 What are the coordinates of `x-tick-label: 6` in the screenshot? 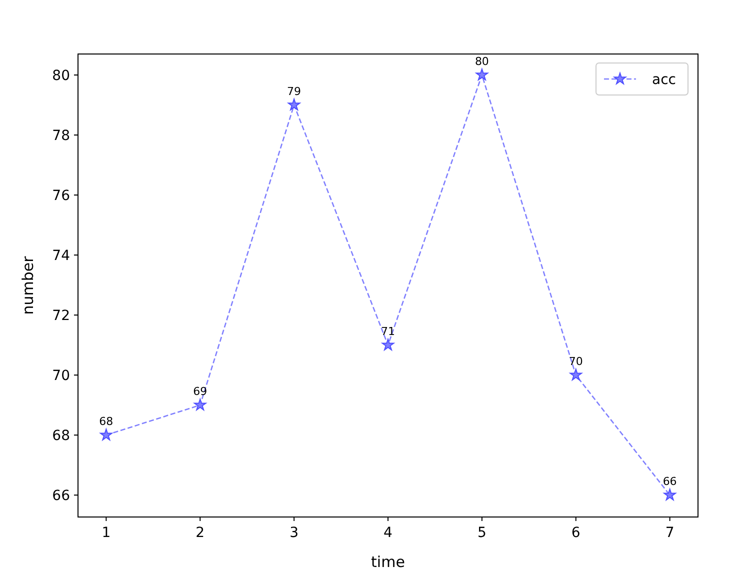 It's located at (575, 533).